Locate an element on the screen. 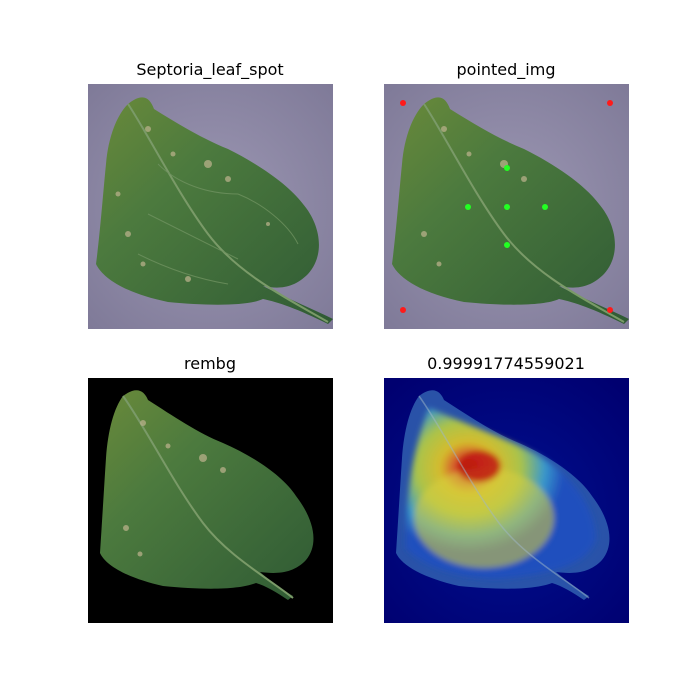 The height and width of the screenshot is (700, 700). leaf-rembg-image is located at coordinates (210, 500).